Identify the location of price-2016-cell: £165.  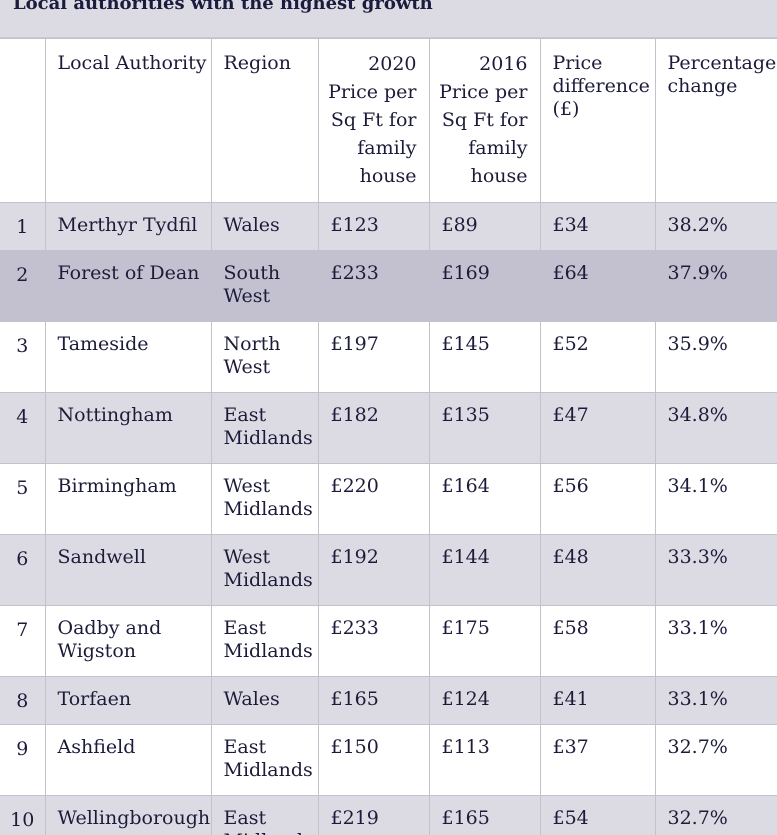
(484, 815).